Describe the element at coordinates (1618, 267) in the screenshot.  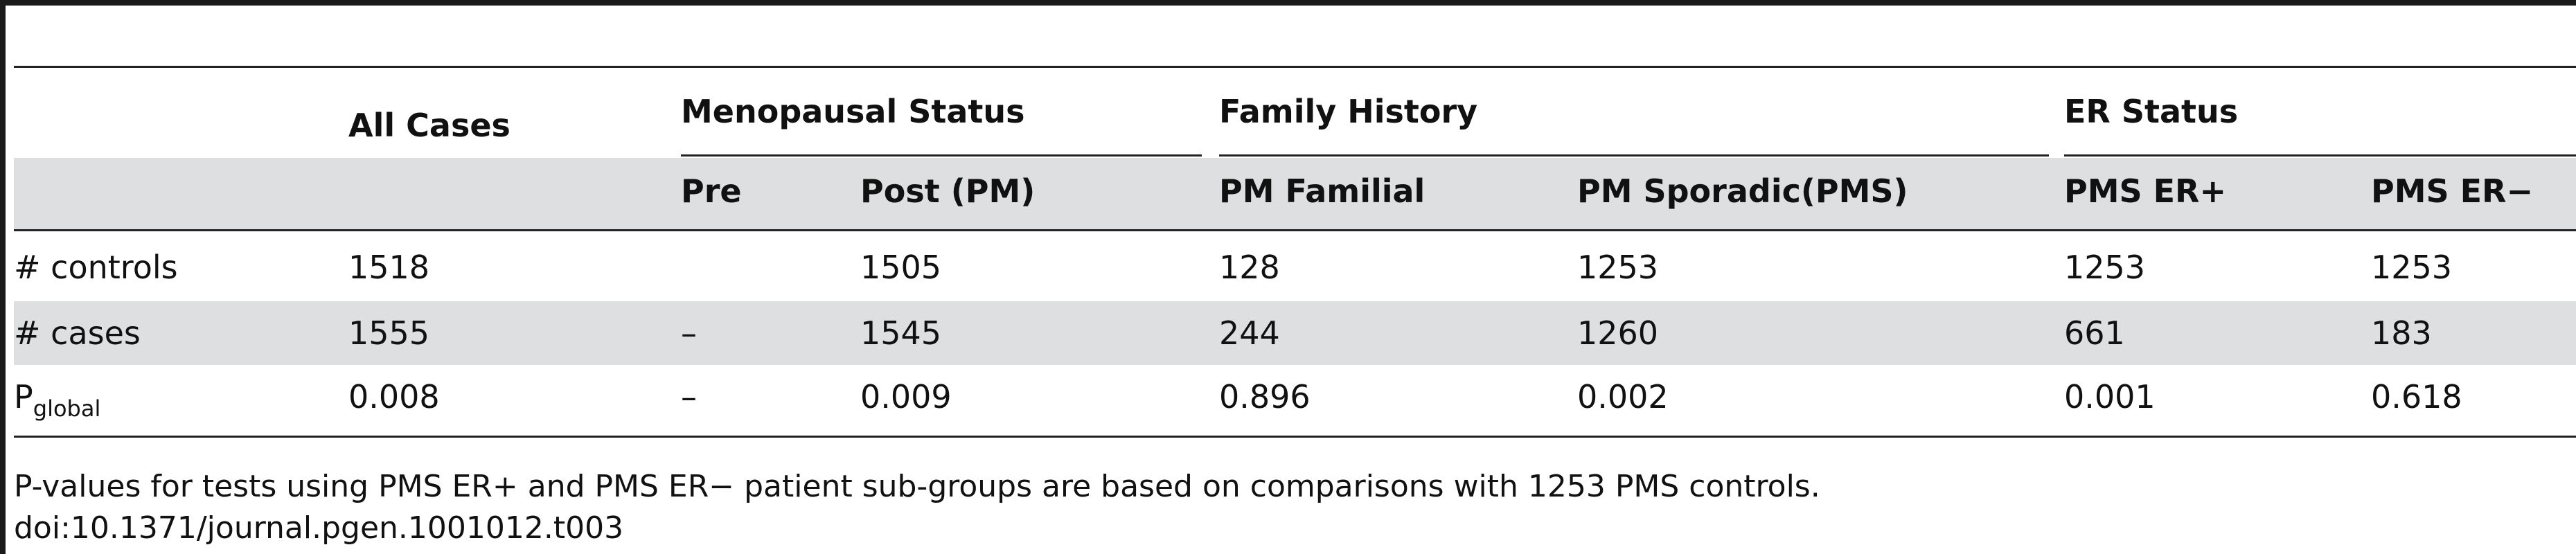
I see `row-controls-sporadic: 1253` at that location.